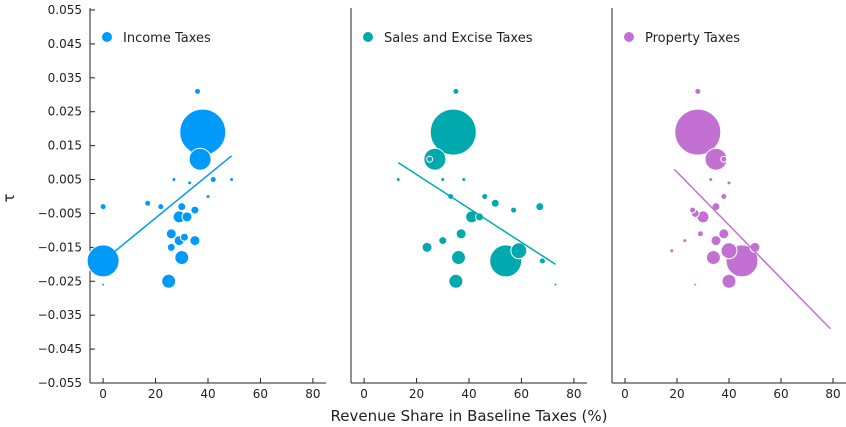  Describe the element at coordinates (60, 281) in the screenshot. I see `y-tick-label: −0.025` at that location.